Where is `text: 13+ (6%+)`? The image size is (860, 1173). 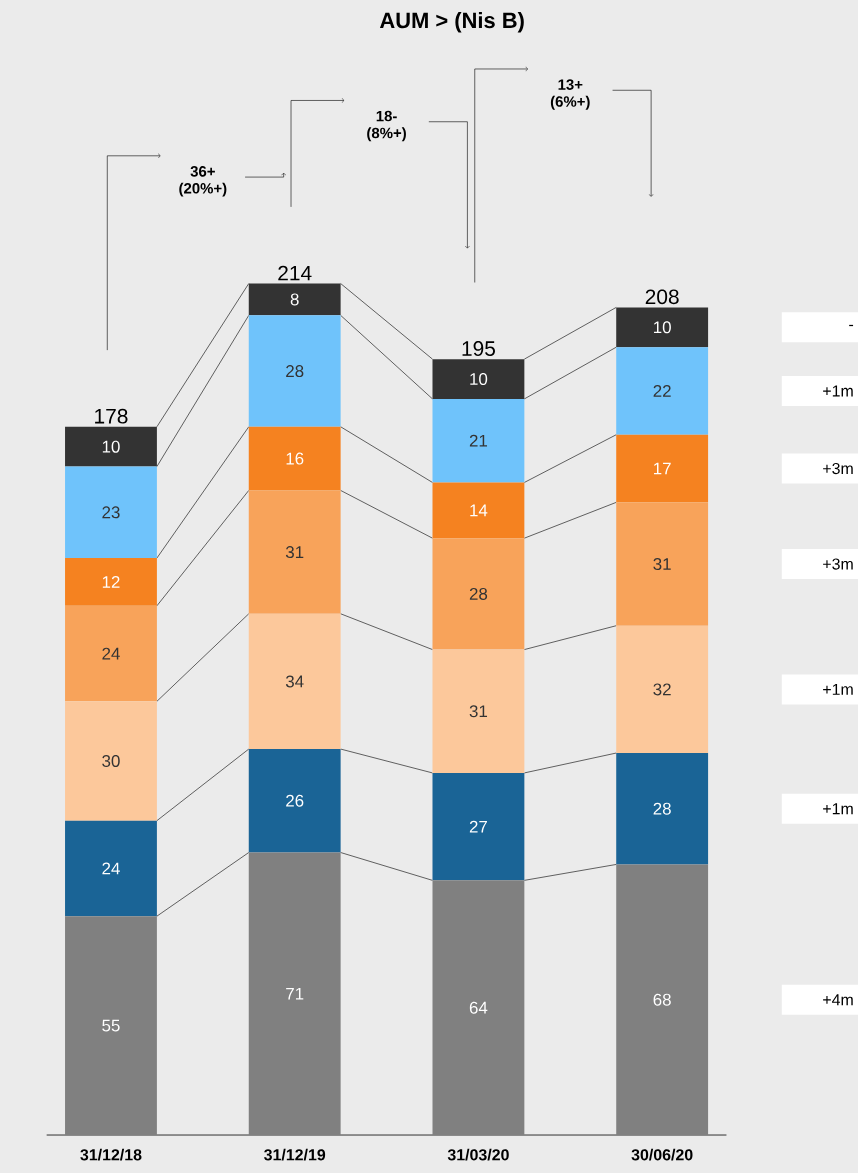 text: 13+ (6%+) is located at coordinates (570, 94).